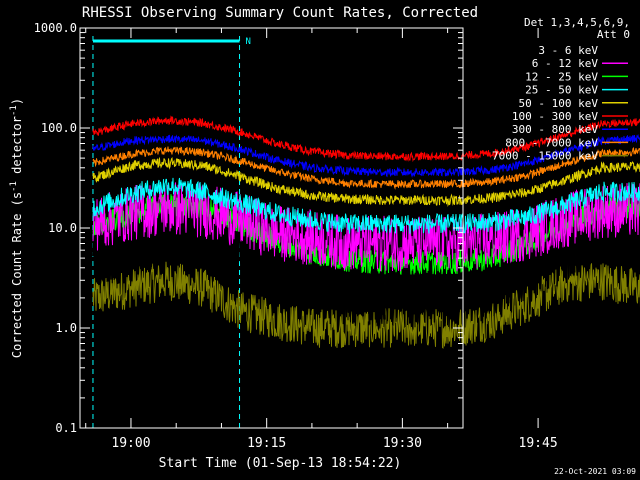 This screenshot has height=480, width=640. I want to click on legend-header-line2: Att 0, so click(613, 34).